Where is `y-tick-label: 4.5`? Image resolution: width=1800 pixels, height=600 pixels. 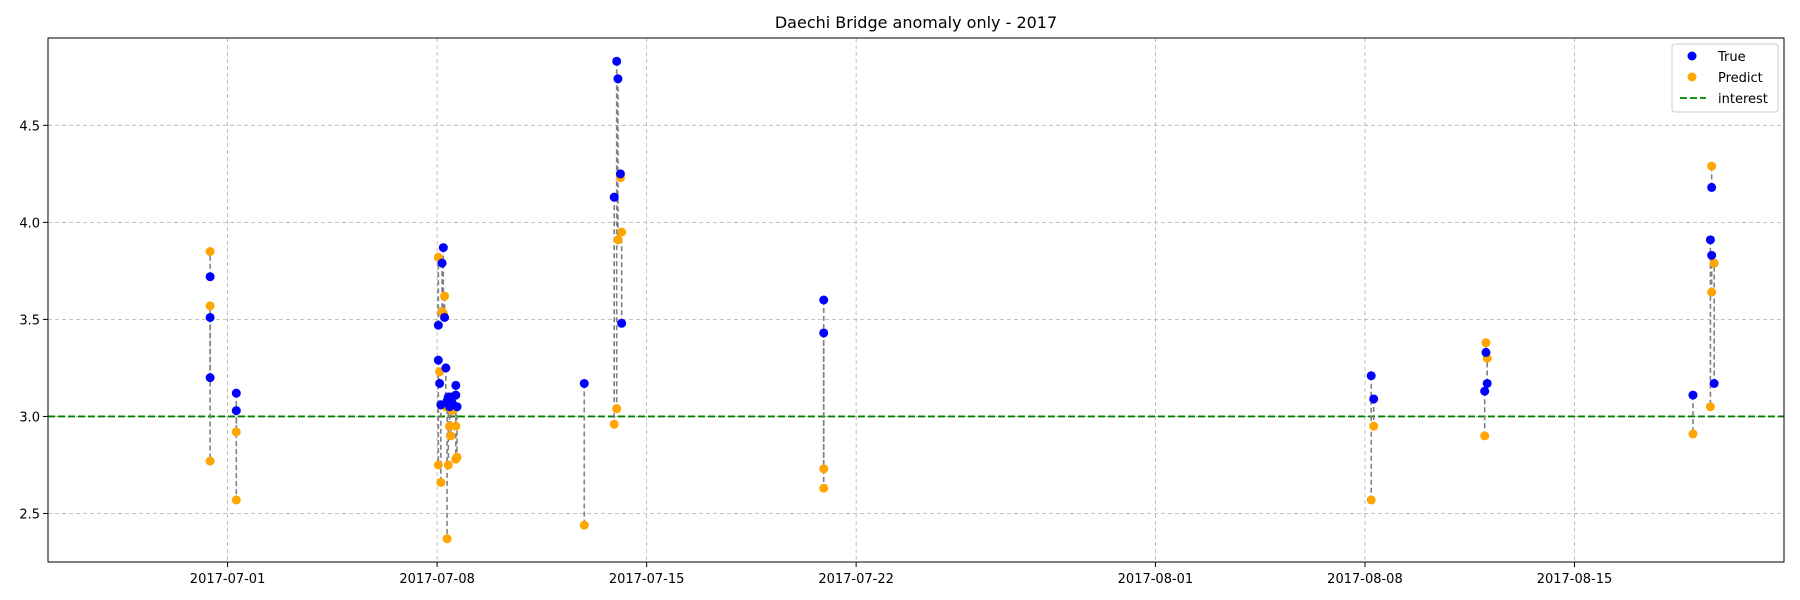
y-tick-label: 4.5 is located at coordinates (29, 126).